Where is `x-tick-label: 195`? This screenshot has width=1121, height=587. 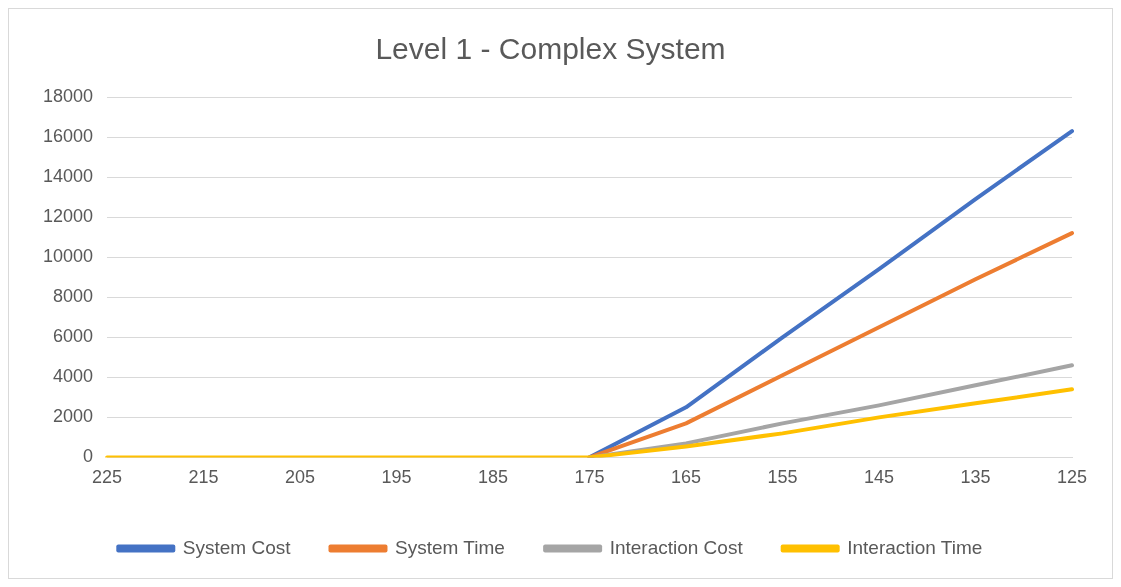
x-tick-label: 195 is located at coordinates (396, 477).